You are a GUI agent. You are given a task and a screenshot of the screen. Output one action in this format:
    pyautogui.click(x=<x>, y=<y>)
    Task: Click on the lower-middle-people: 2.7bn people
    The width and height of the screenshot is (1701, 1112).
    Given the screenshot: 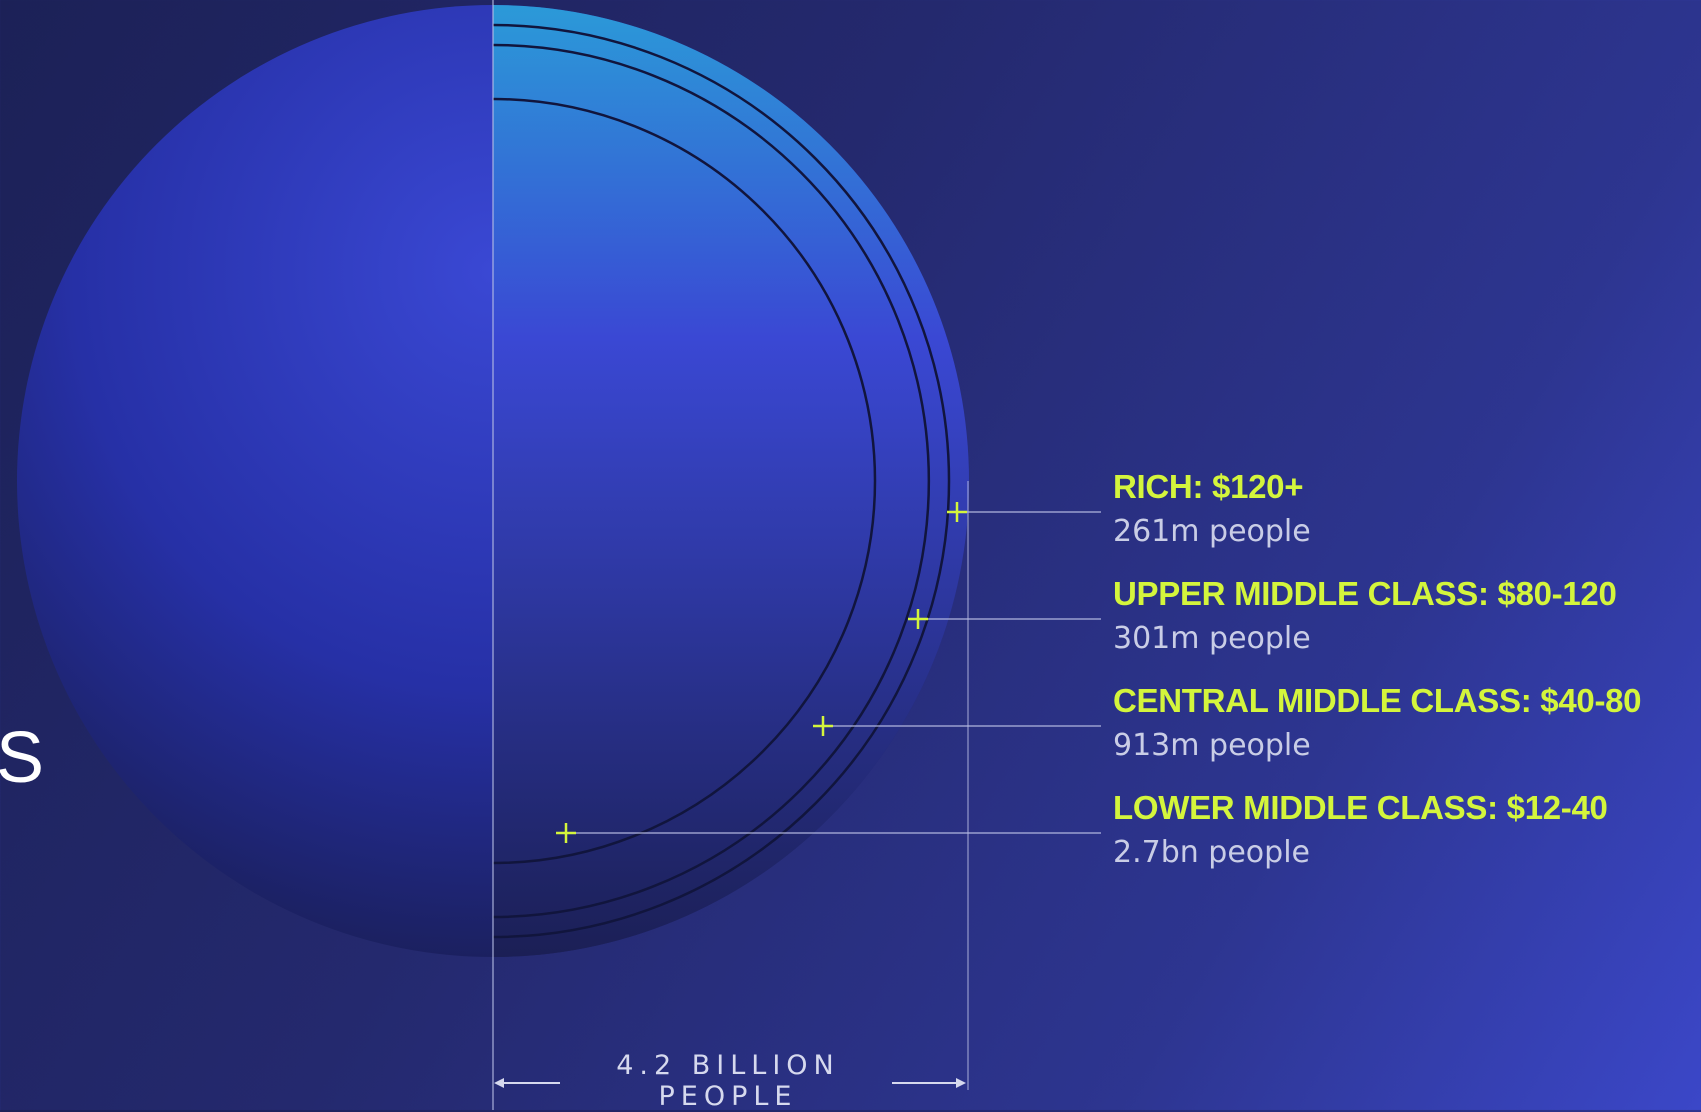 What is the action you would take?
    pyautogui.click(x=1211, y=852)
    